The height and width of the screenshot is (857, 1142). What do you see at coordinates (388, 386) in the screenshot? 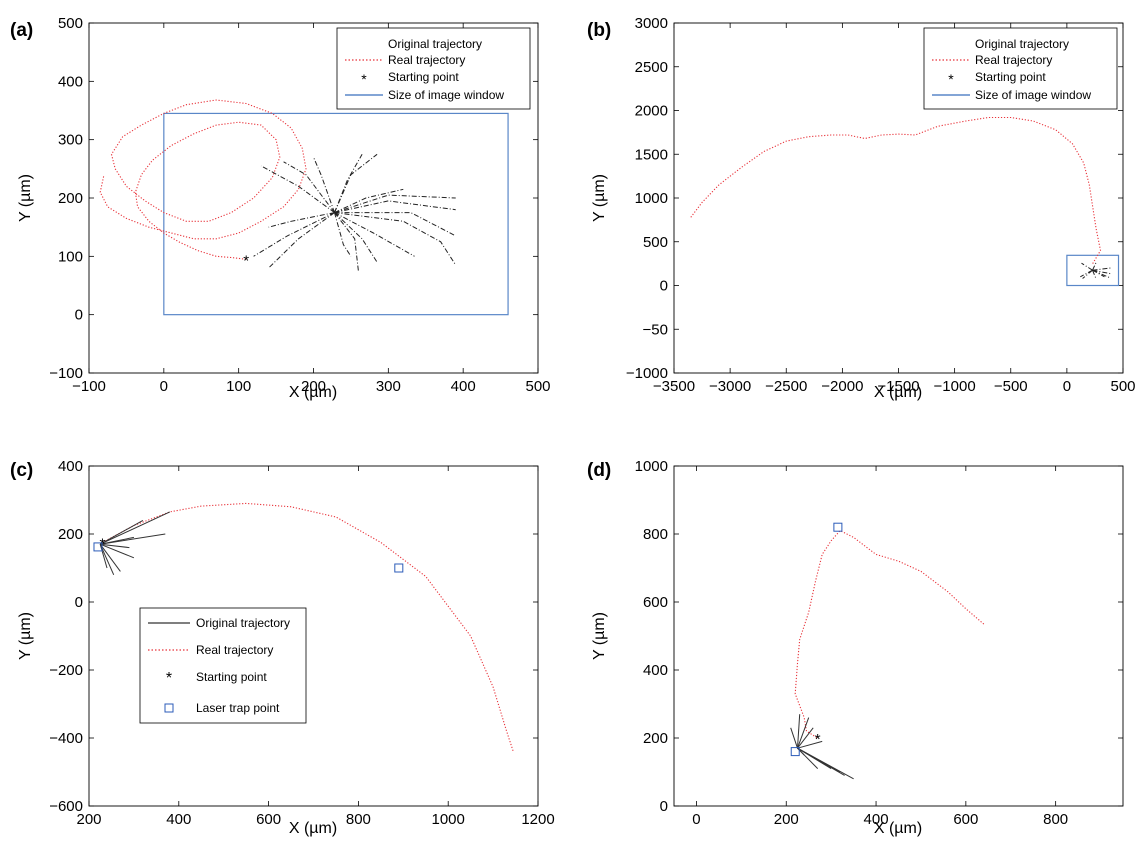
I see `panel-a-xtick-label: 300` at bounding box center [388, 386].